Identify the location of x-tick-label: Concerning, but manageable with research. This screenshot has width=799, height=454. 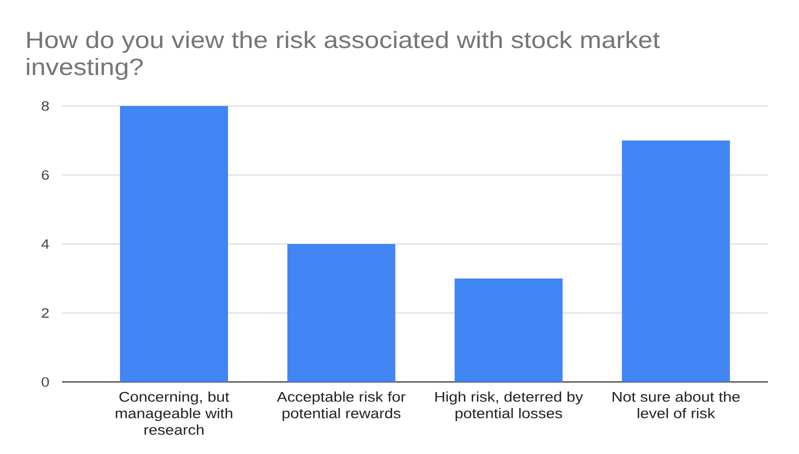
(174, 413).